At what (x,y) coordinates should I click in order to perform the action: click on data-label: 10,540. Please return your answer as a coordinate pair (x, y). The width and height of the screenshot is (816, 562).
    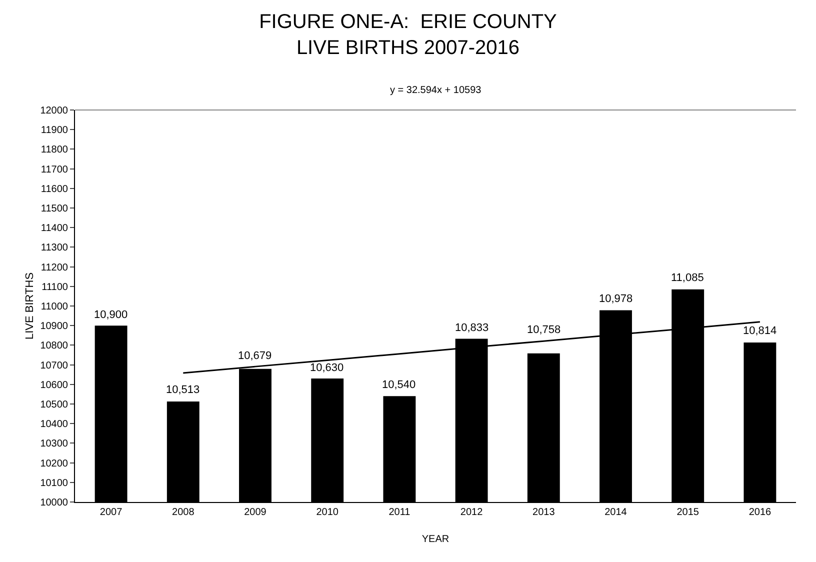
    Looking at the image, I should click on (399, 385).